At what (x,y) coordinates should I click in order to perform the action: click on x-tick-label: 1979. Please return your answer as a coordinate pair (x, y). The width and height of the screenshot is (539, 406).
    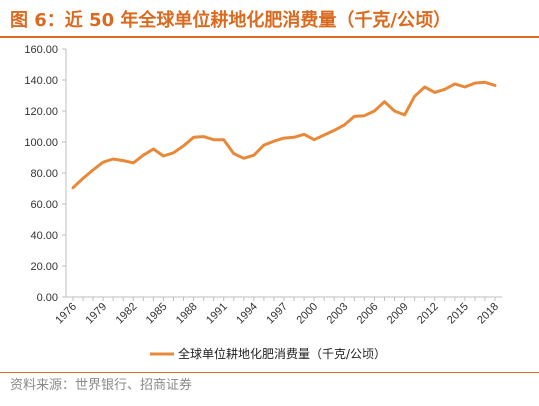
    Looking at the image, I should click on (96, 314).